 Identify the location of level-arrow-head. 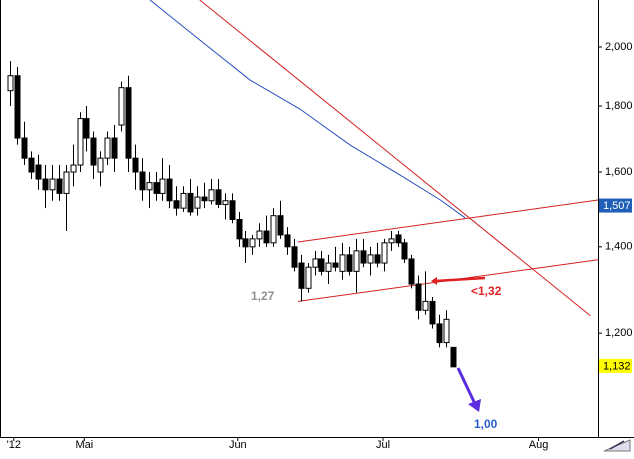
(434, 281).